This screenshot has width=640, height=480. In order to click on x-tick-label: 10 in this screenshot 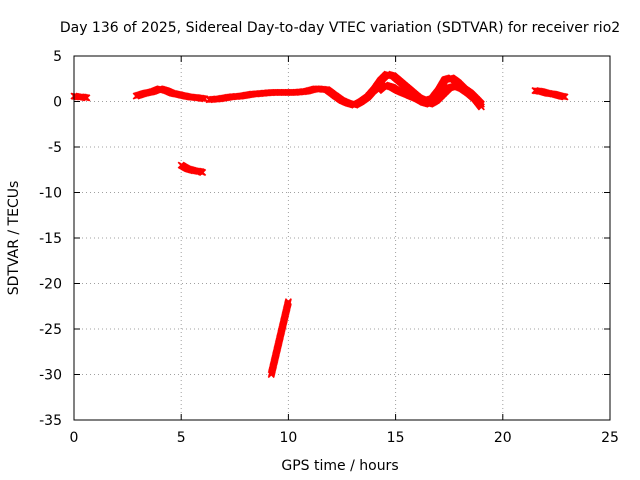, I will do `click(288, 438)`.